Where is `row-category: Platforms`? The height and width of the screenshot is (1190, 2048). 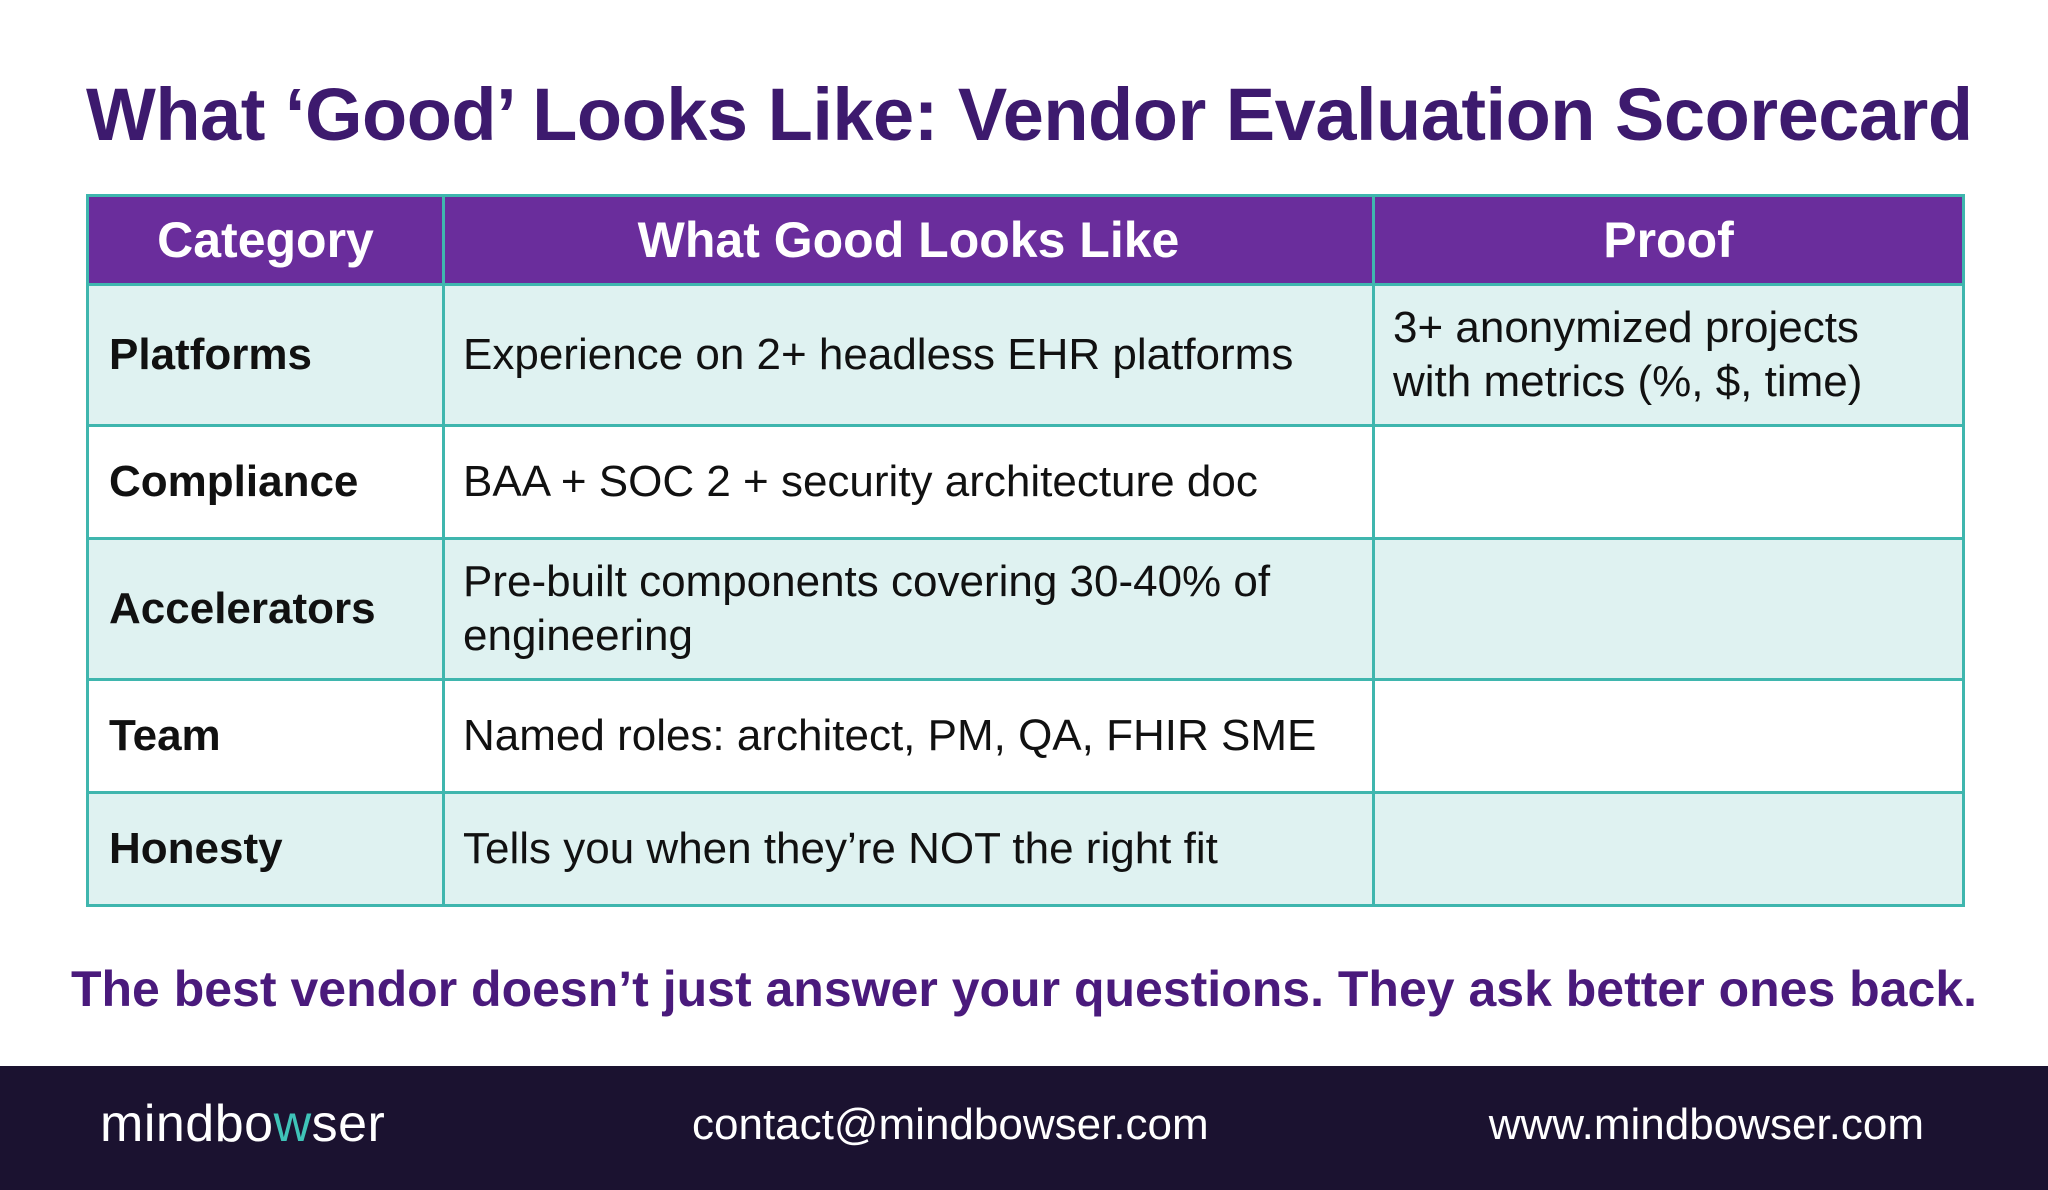 row-category: Platforms is located at coordinates (265, 355).